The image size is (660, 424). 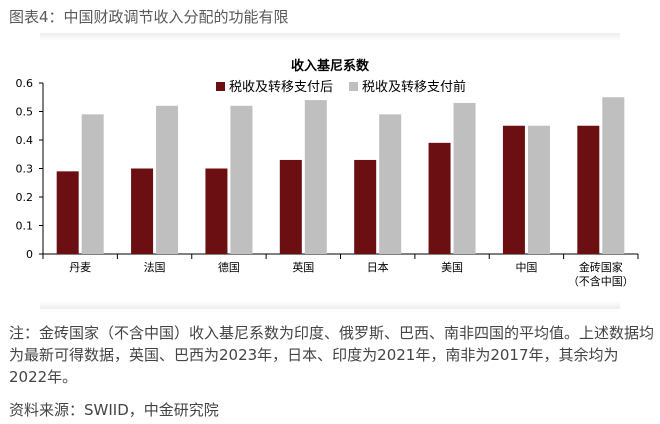 I want to click on y-tick-label: 0.5, so click(x=25, y=112).